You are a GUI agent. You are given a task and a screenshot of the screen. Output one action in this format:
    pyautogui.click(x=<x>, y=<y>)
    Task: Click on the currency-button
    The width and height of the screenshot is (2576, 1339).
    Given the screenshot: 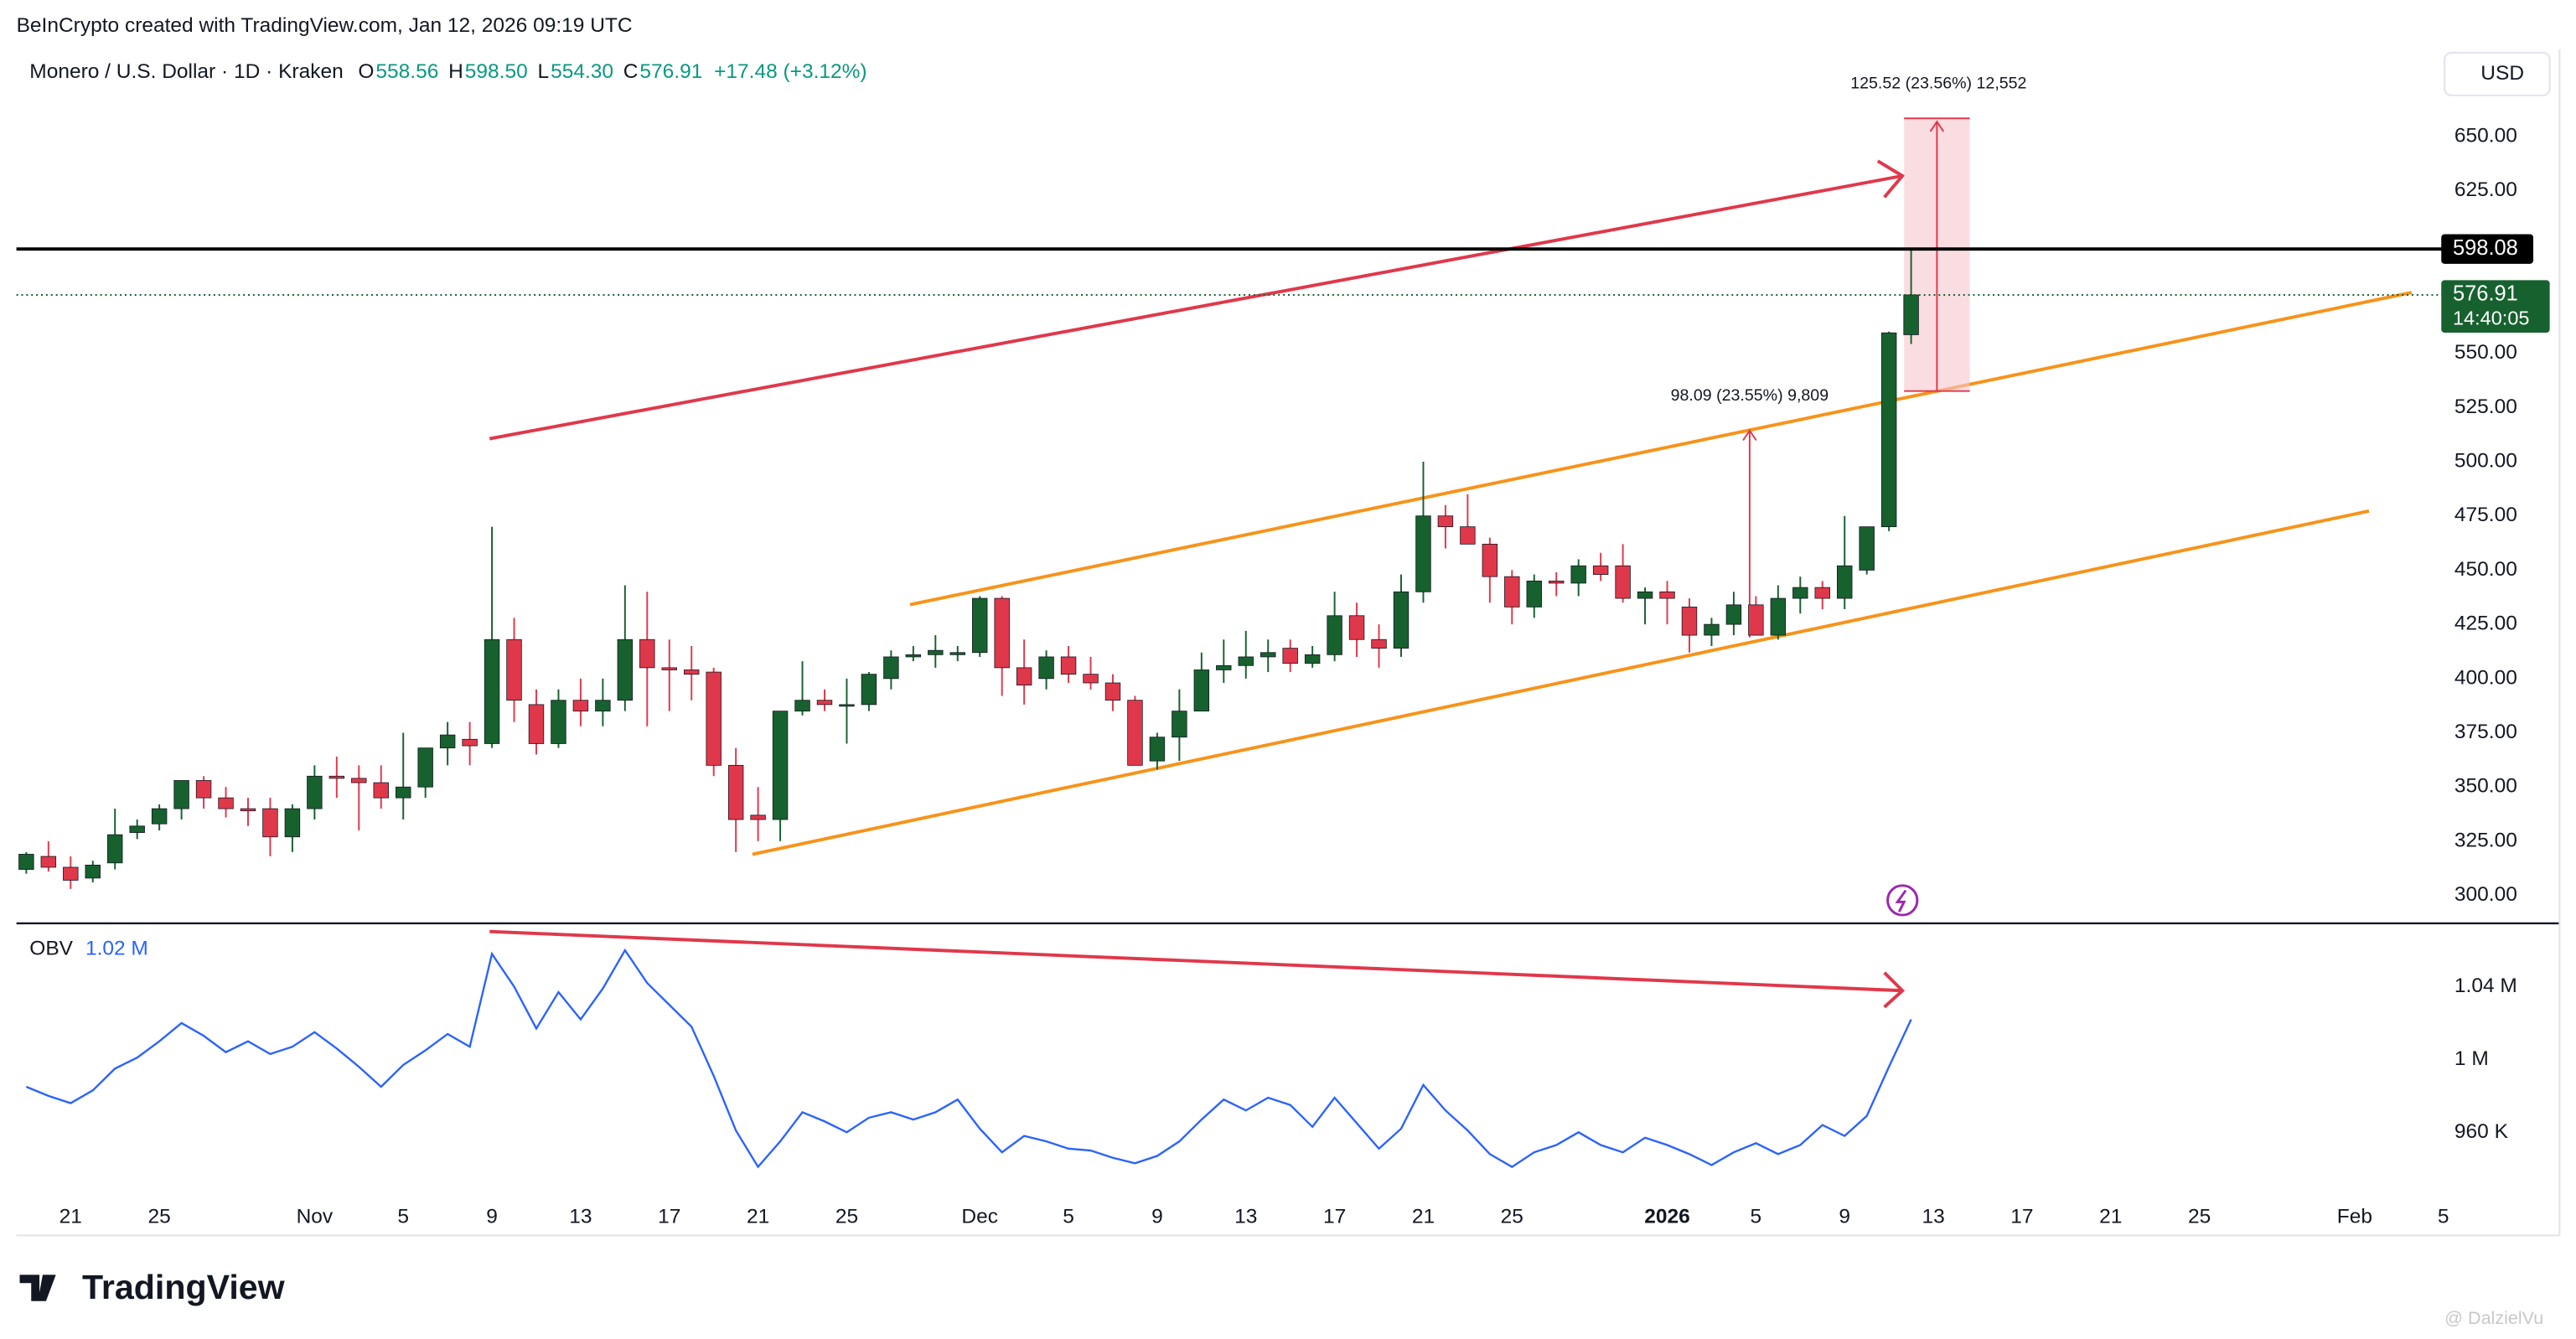 What is the action you would take?
    pyautogui.click(x=2497, y=73)
    